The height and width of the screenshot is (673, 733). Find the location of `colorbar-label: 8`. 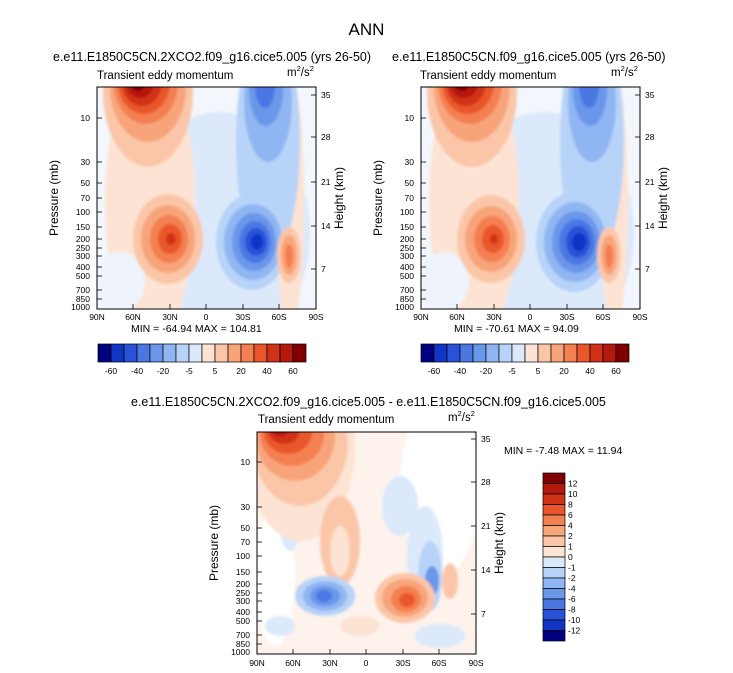

colorbar-label: 8 is located at coordinates (570, 505).